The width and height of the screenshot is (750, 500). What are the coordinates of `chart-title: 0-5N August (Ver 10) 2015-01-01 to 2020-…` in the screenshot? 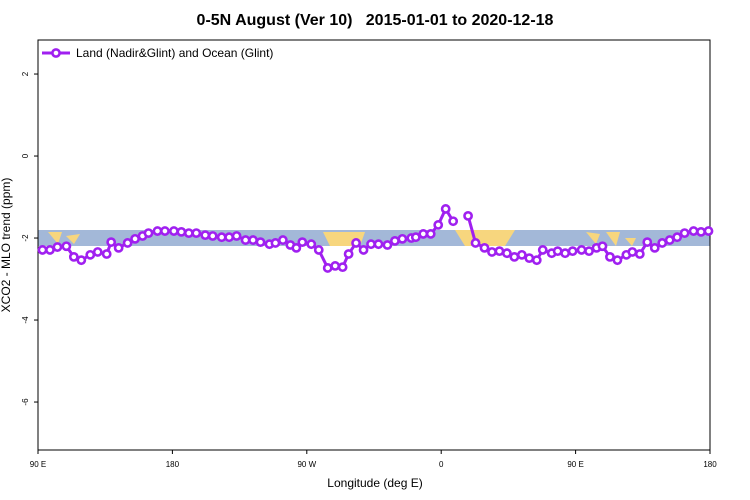 It's located at (375, 20).